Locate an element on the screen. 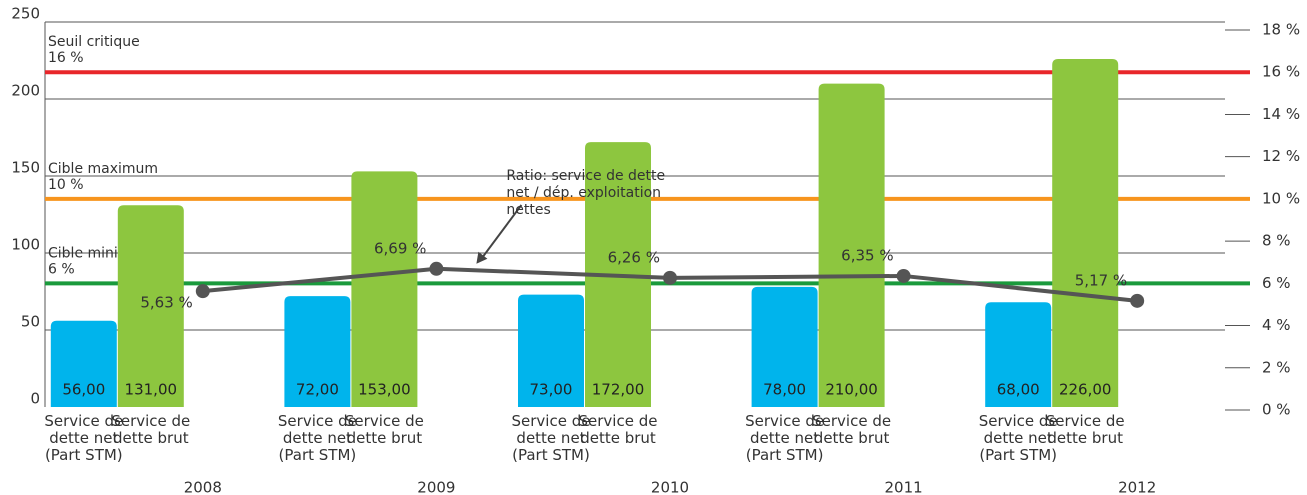 The height and width of the screenshot is (495, 1307). bar-value-label: 210,00 is located at coordinates (851, 390).